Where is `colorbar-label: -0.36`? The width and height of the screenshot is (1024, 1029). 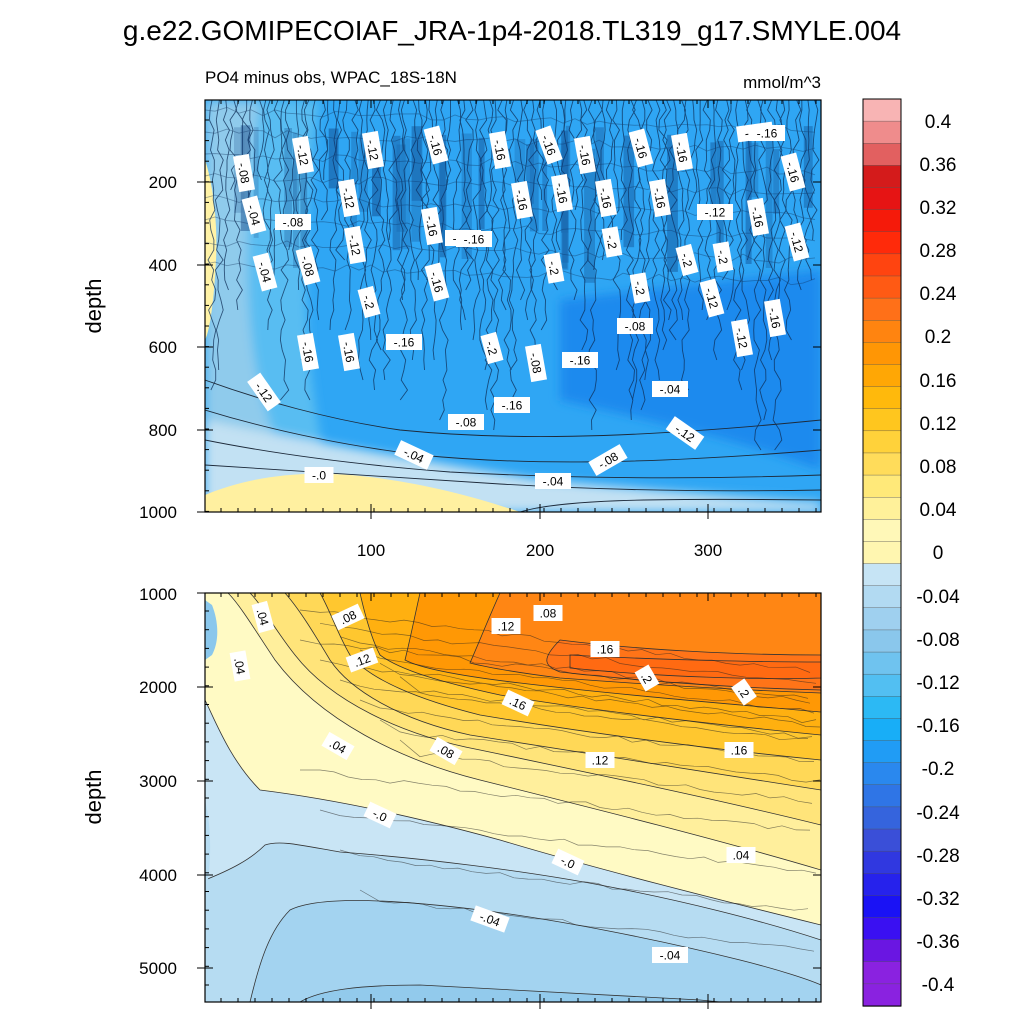 colorbar-label: -0.36 is located at coordinates (937, 942).